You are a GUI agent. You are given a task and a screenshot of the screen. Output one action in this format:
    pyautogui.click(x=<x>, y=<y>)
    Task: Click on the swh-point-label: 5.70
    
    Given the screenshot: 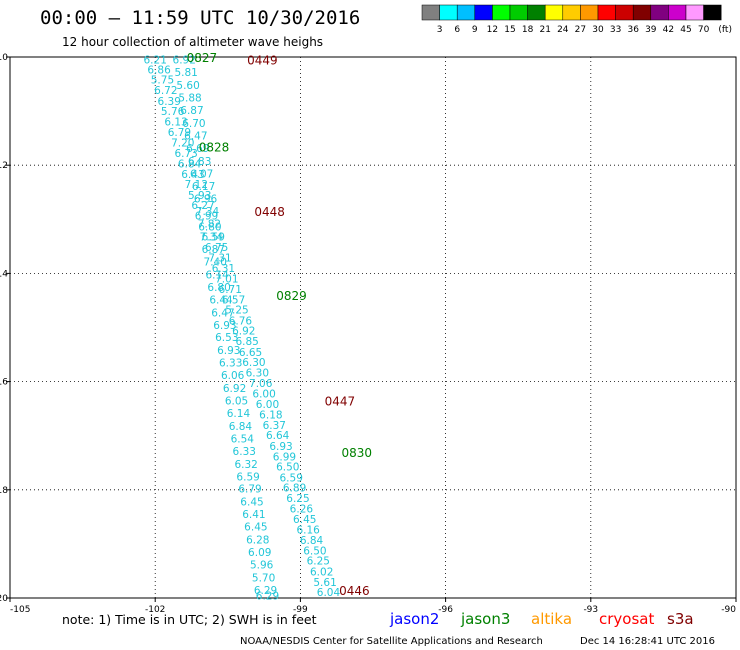 What is the action you would take?
    pyautogui.click(x=263, y=578)
    